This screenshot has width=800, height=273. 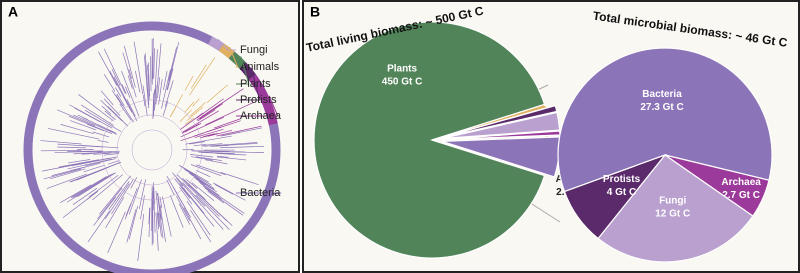 I want to click on slice-label: Bacteria, so click(x=662, y=94).